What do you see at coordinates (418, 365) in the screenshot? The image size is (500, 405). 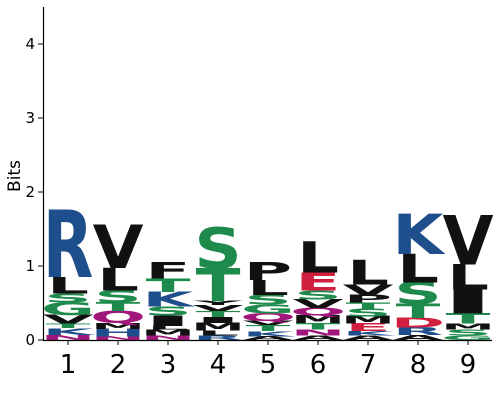 I see `x-tick-label: 8` at bounding box center [418, 365].